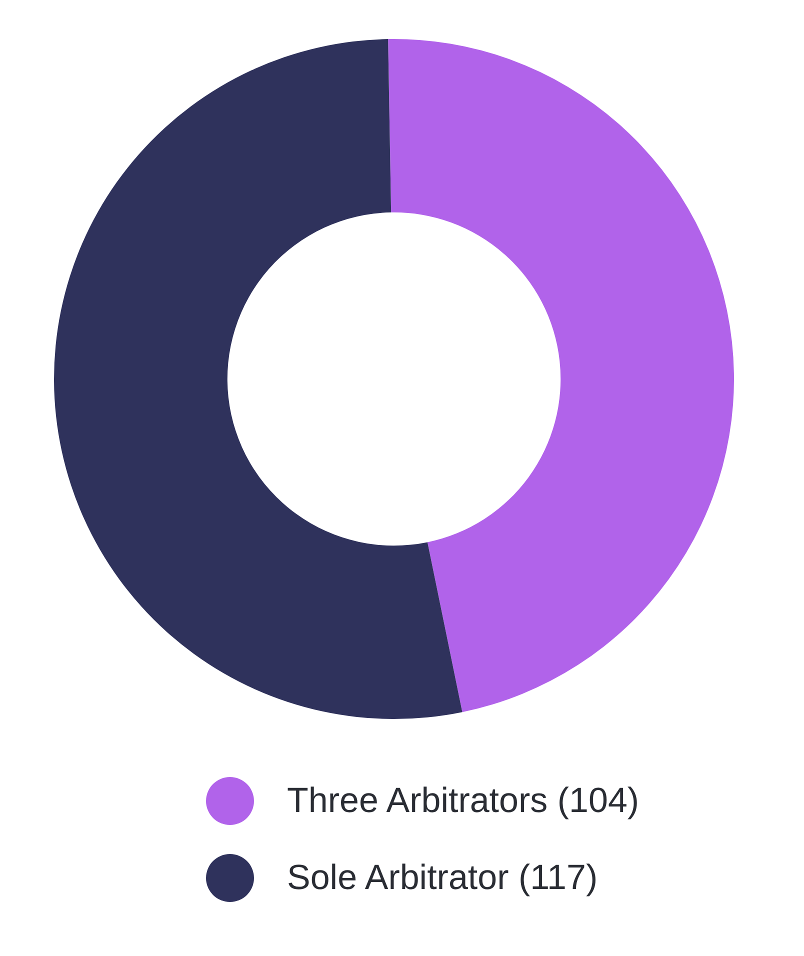 The image size is (804, 956). What do you see at coordinates (442, 878) in the screenshot?
I see `legend-label: Sole Arbitrator (117)` at bounding box center [442, 878].